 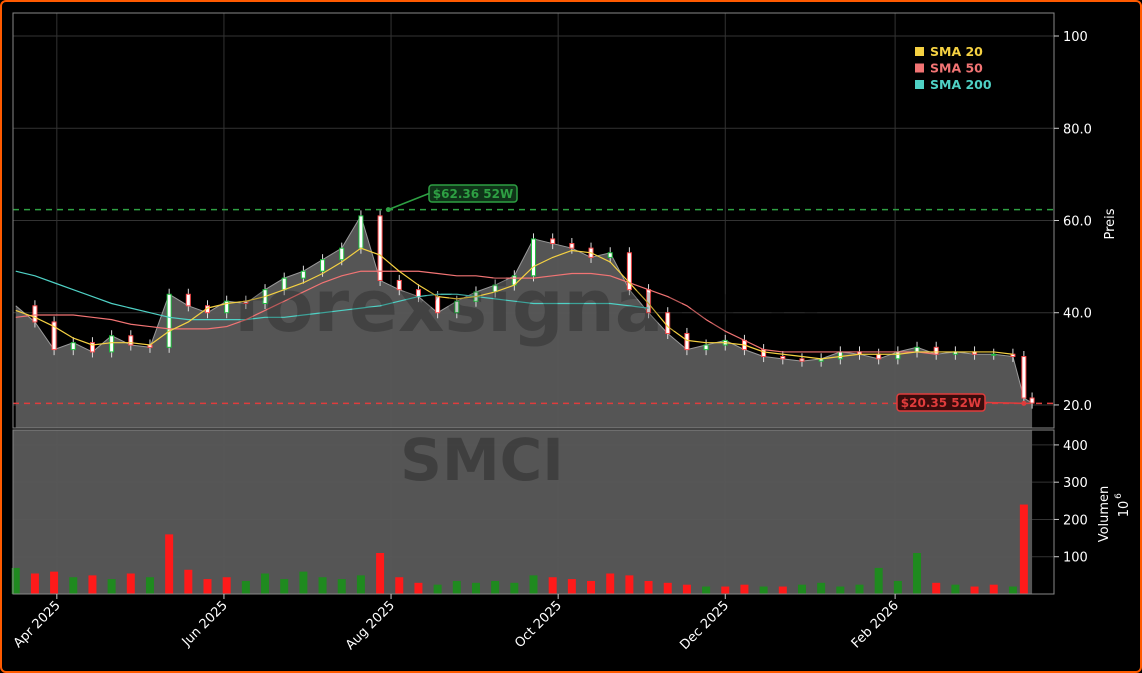 I want to click on price-tick-label: 80.0, so click(x=1077, y=129).